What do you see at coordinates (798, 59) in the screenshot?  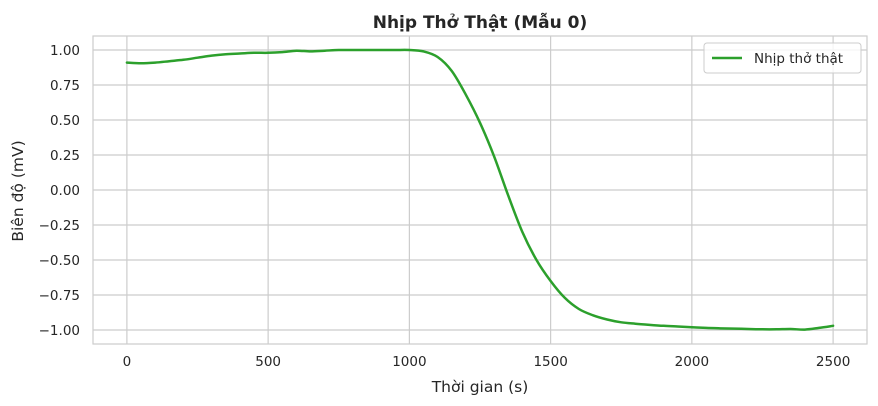 I see `legend-label: Nhịp thở thật` at bounding box center [798, 59].